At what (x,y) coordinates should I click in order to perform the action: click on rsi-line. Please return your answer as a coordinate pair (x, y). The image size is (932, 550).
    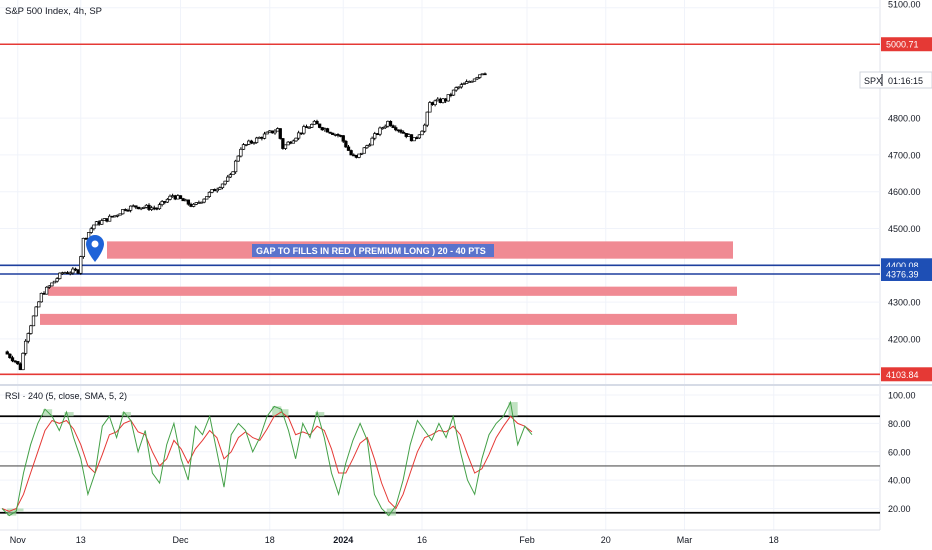
    Looking at the image, I should click on (267, 458).